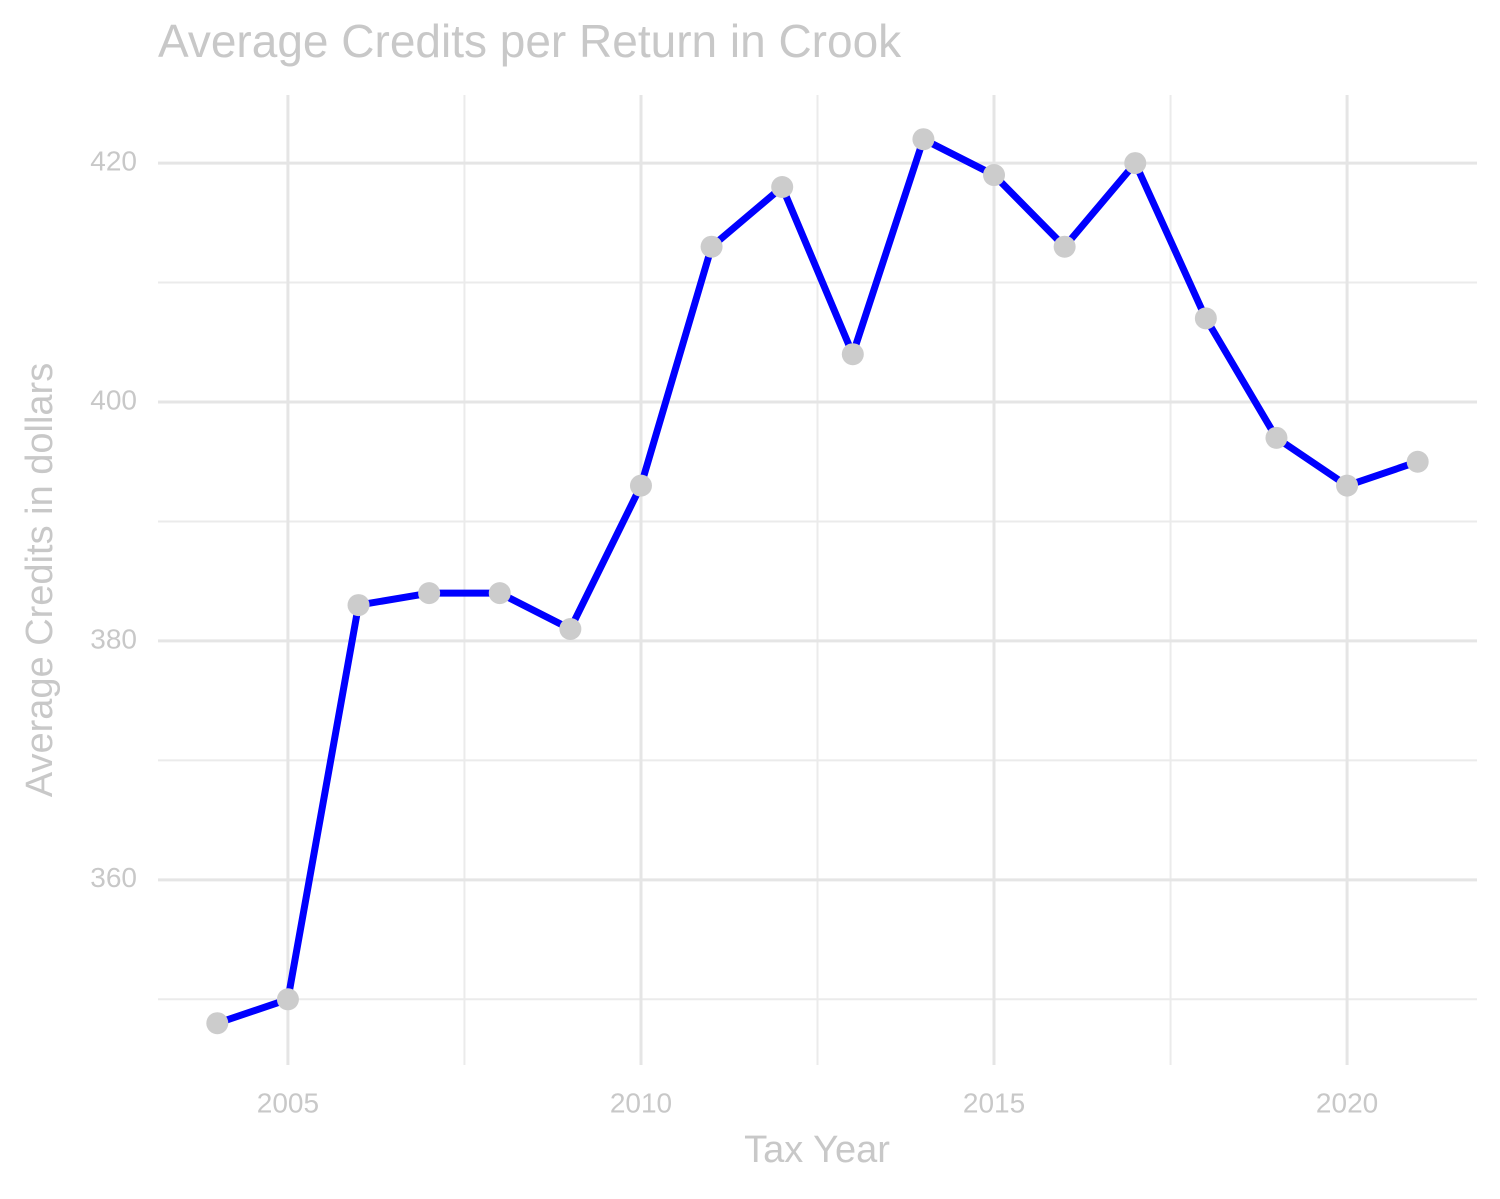  I want to click on y-tick-label: 380, so click(113, 638).